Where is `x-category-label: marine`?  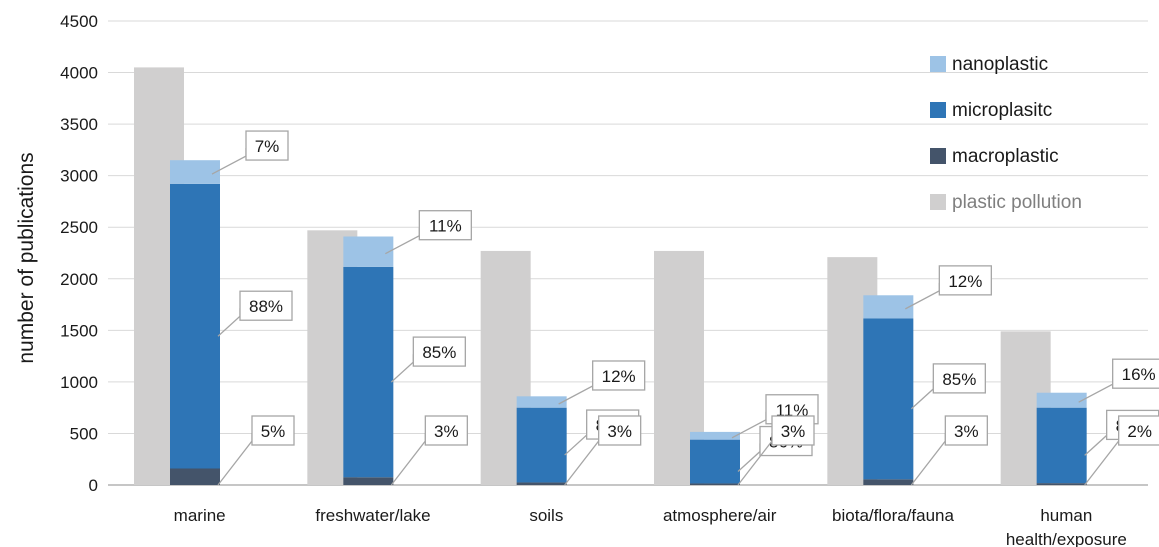
x-category-label: marine is located at coordinates (200, 515).